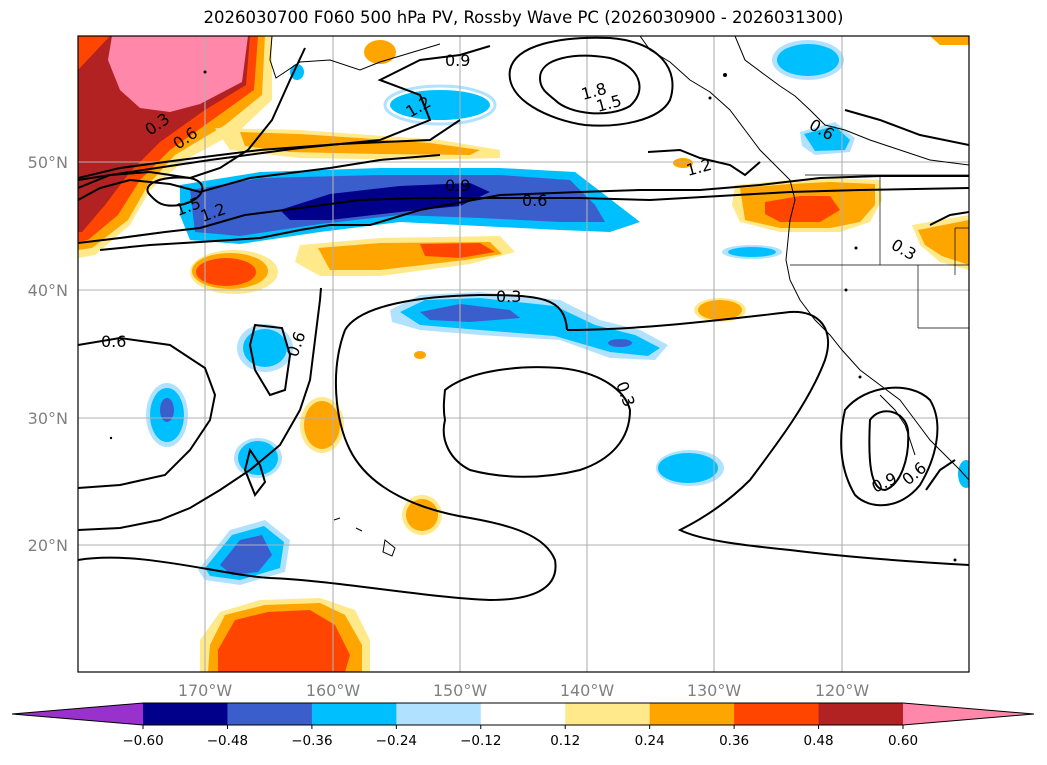 This screenshot has height=765, width=1047. I want to click on colorbar-tick-label: −0.48, so click(227, 741).